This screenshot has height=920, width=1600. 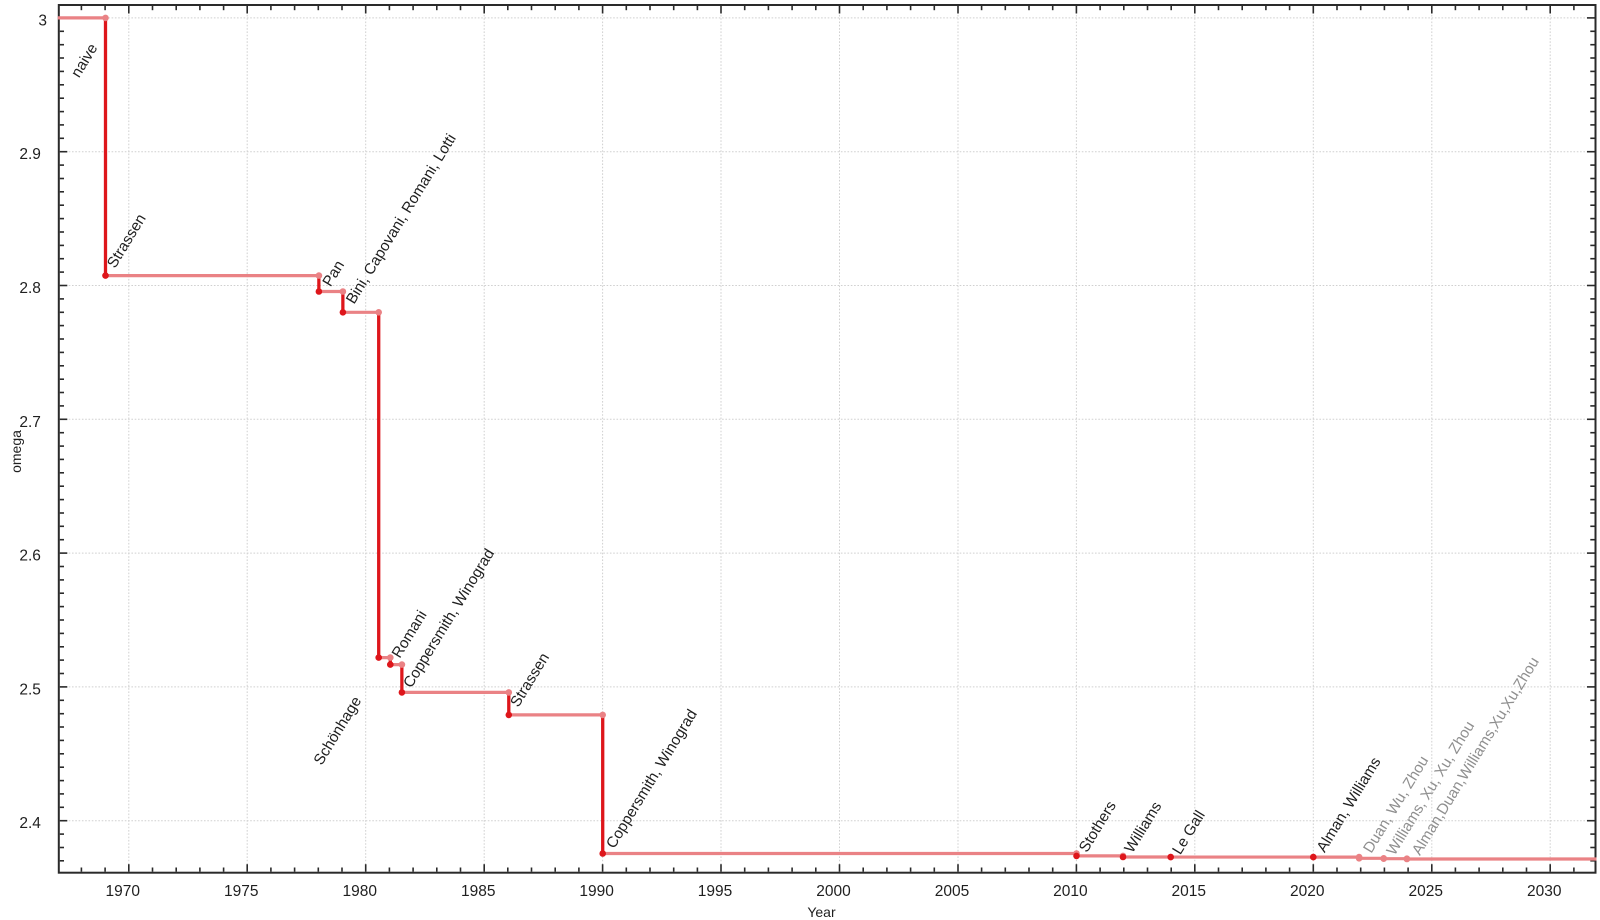 What do you see at coordinates (833, 891) in the screenshot?
I see `svg-text: 2000` at bounding box center [833, 891].